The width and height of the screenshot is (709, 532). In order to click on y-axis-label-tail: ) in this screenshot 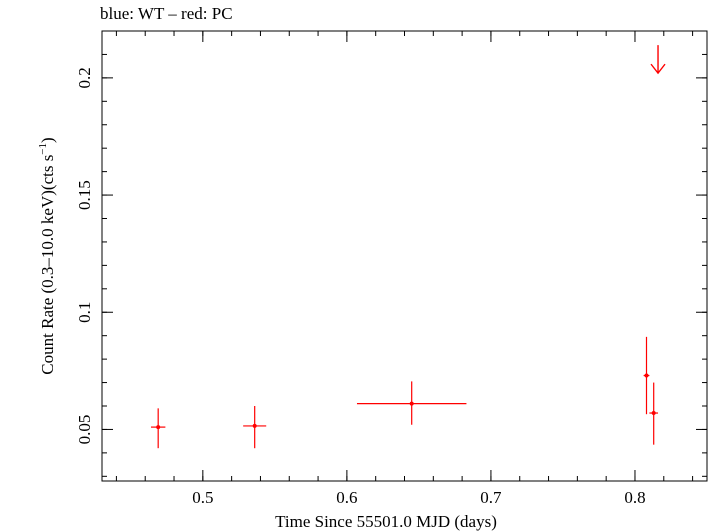, I will do `click(47, 140)`.